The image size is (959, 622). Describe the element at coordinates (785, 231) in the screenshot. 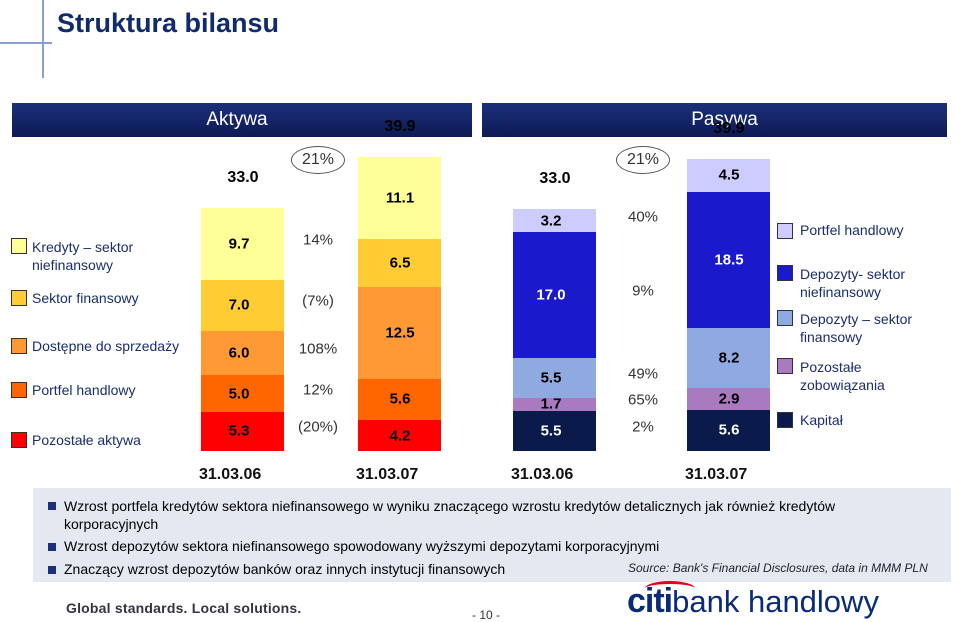

I see `legend-swatch-portfel-handlowy` at that location.